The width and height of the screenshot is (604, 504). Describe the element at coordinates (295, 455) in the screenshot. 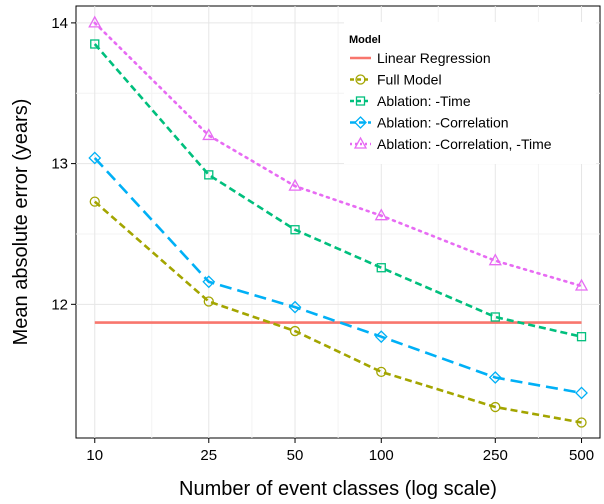

I see `x-tick-label: 50` at that location.